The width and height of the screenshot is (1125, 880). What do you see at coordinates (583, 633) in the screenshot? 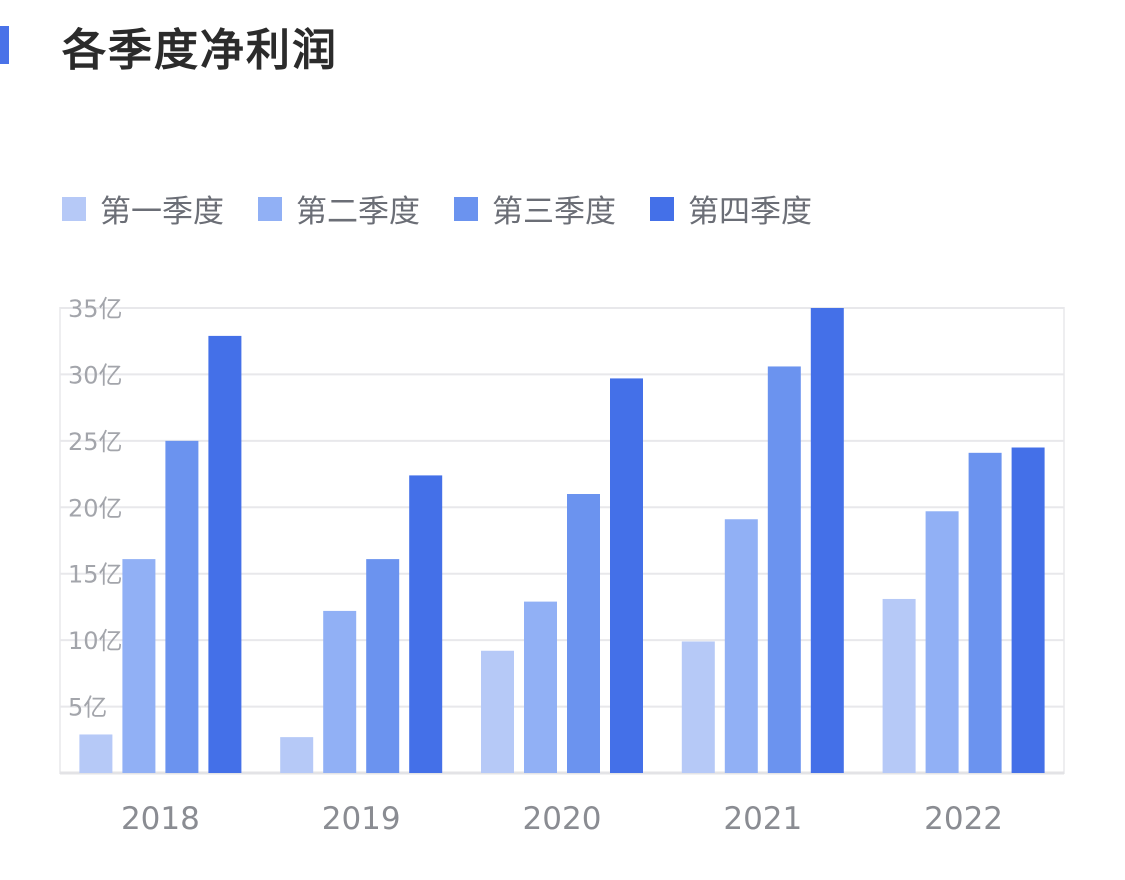
I see `bar-2020-q3` at bounding box center [583, 633].